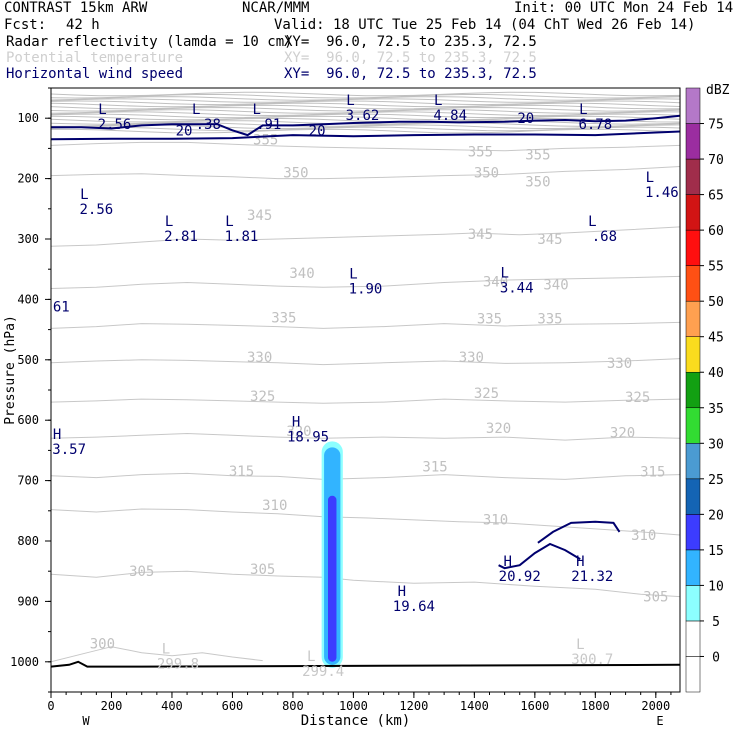 Image resolution: width=740 pixels, height=740 pixels. I want to click on model-title: CONTRAST 15km ARW, so click(76, 8).